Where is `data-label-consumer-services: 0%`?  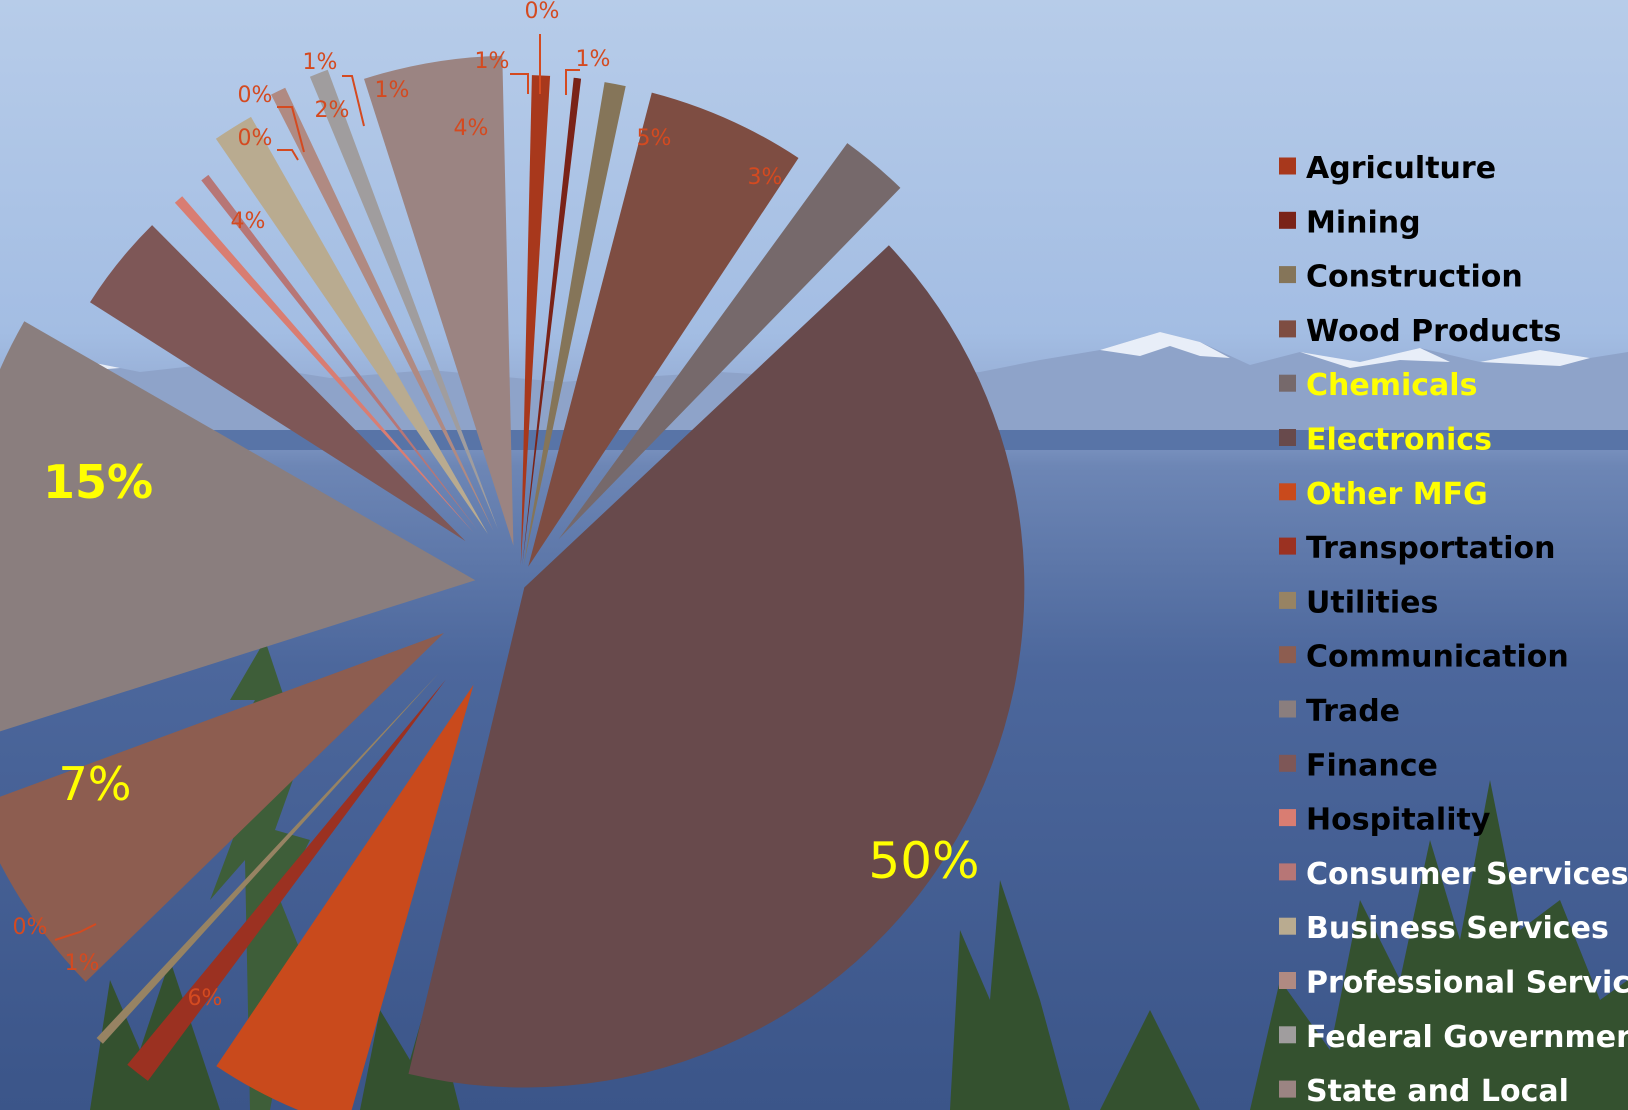 data-label-consumer-services: 0% is located at coordinates (255, 95).